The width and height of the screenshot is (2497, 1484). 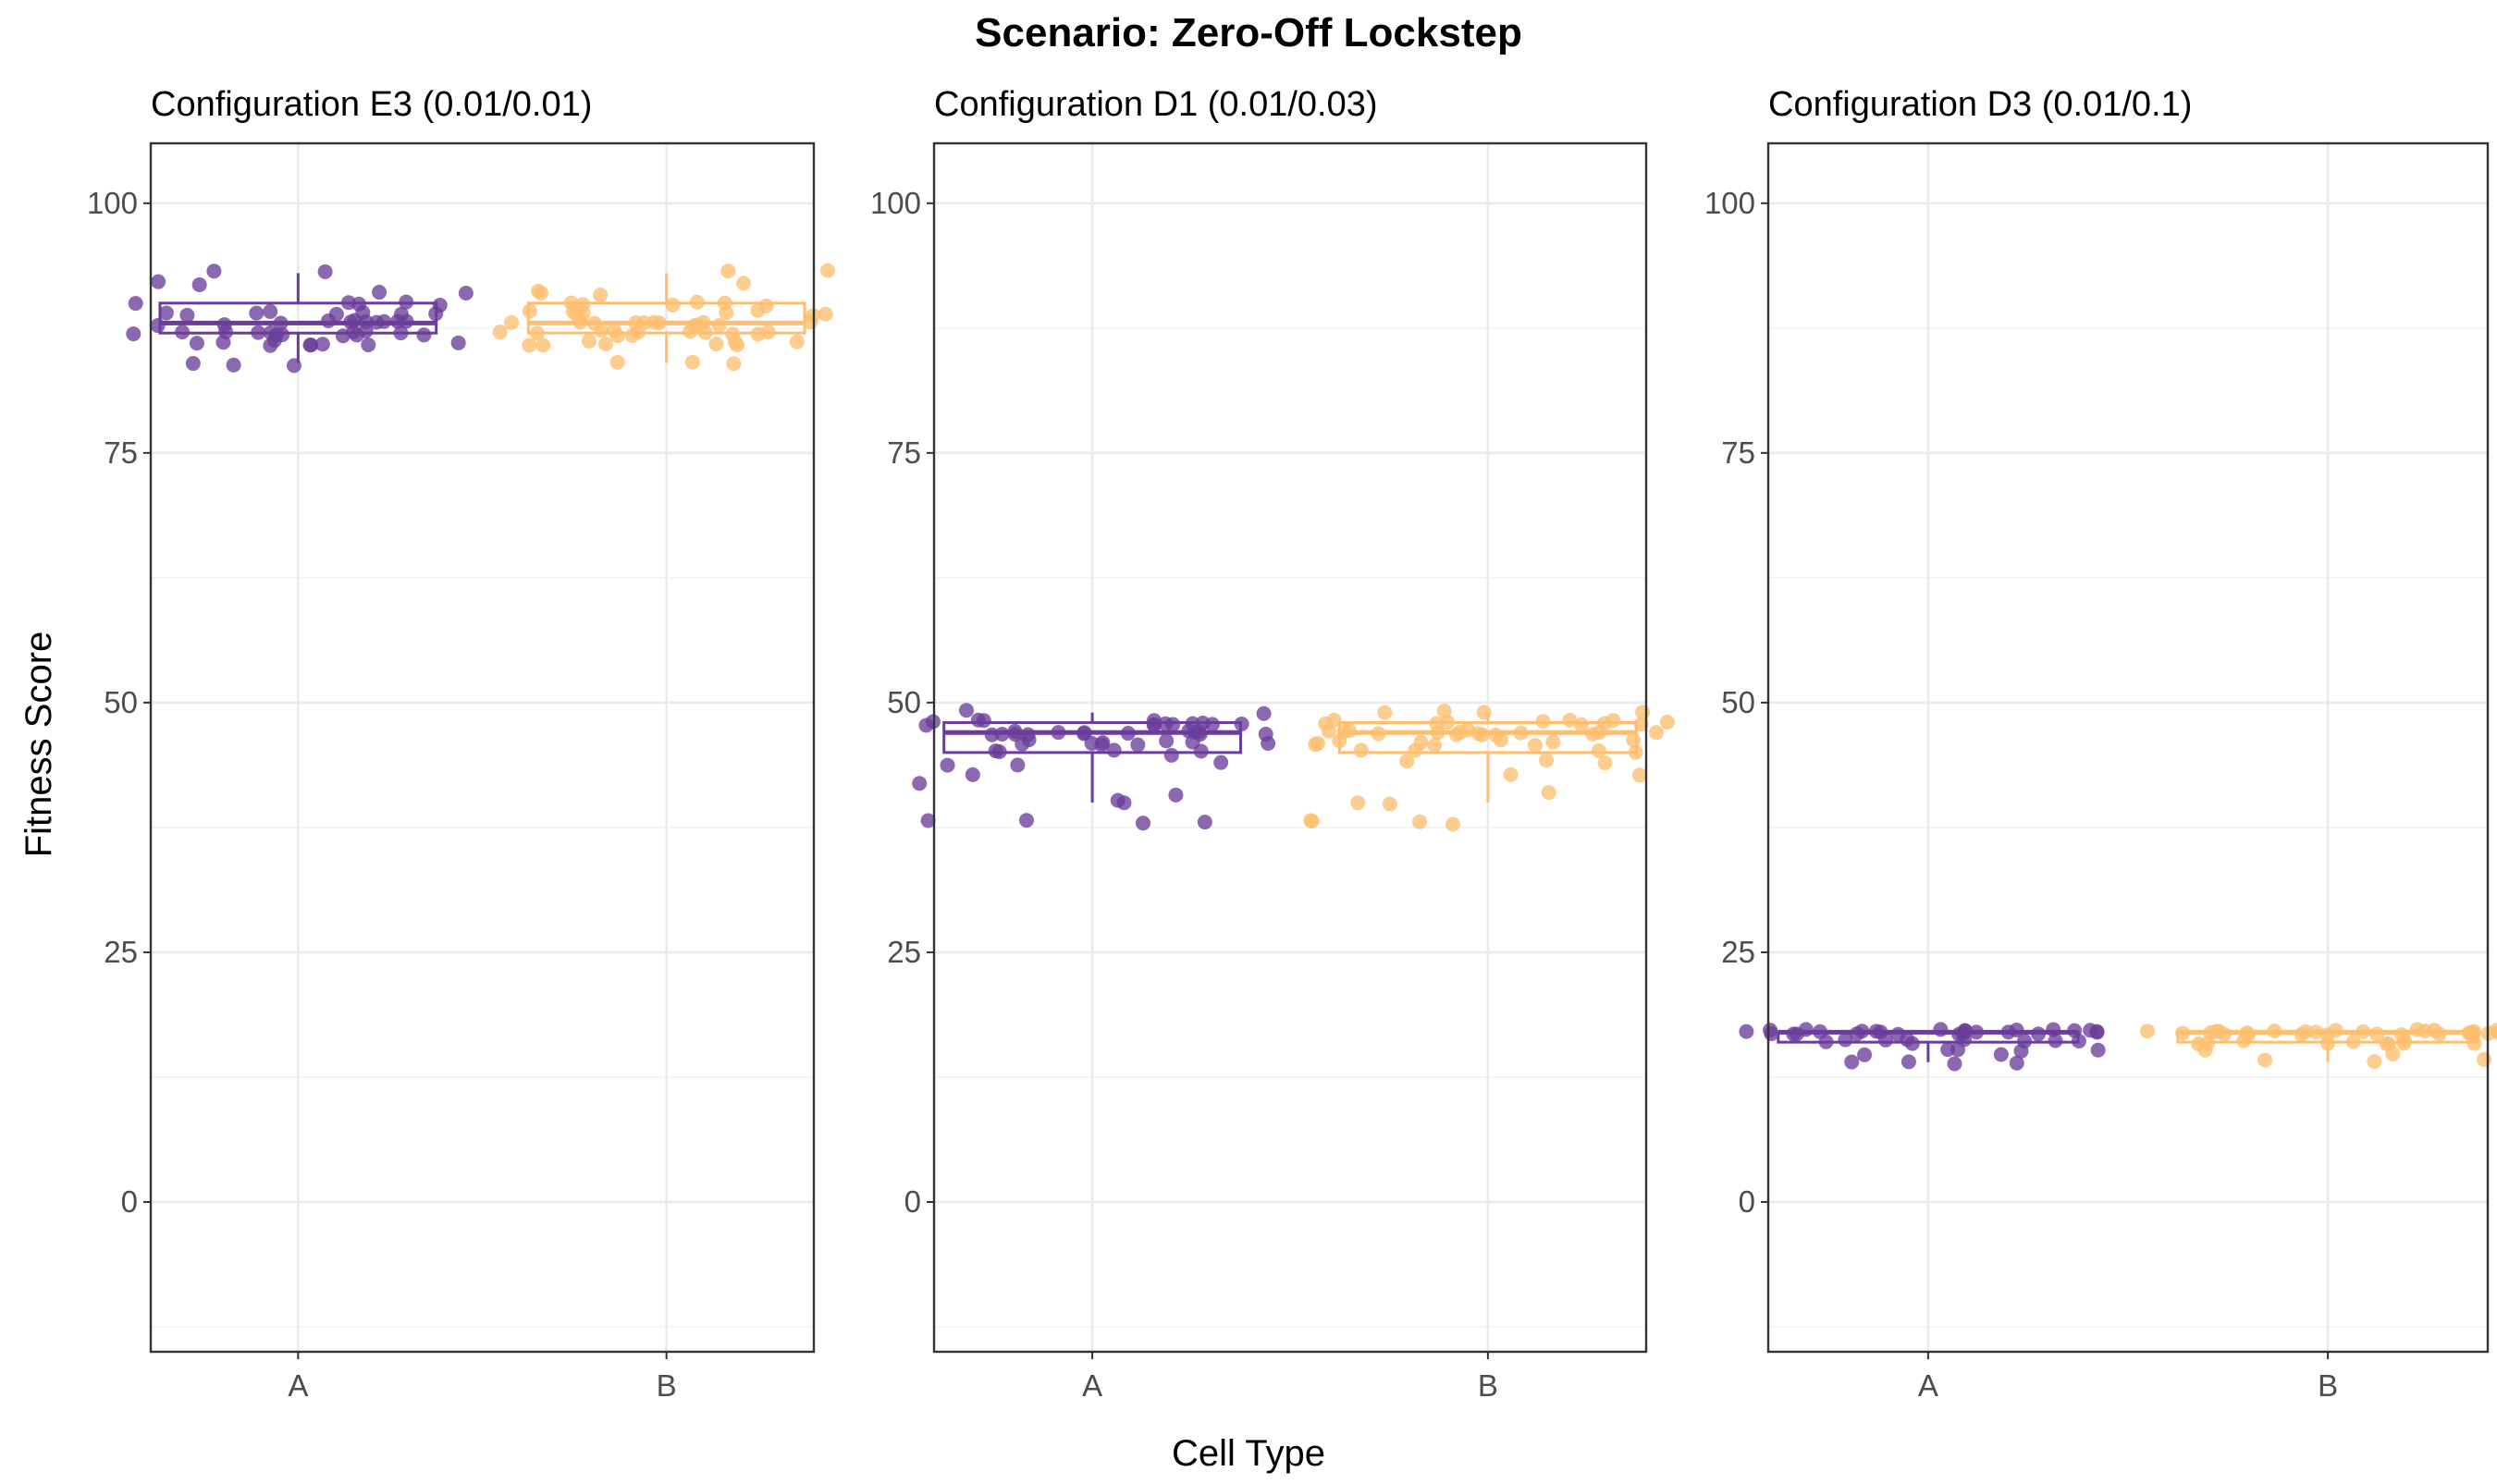 I want to click on y-axis-title: Fitness Score, so click(x=39, y=745).